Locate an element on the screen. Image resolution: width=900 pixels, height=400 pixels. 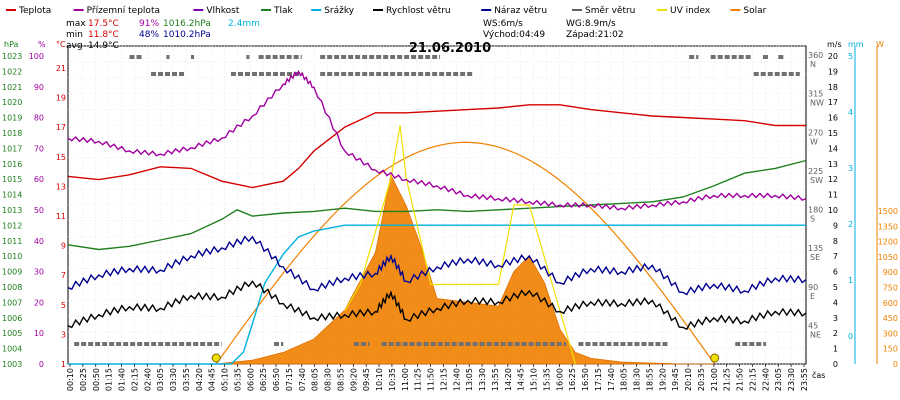
tick-celsius: 21 is located at coordinates (61, 68).